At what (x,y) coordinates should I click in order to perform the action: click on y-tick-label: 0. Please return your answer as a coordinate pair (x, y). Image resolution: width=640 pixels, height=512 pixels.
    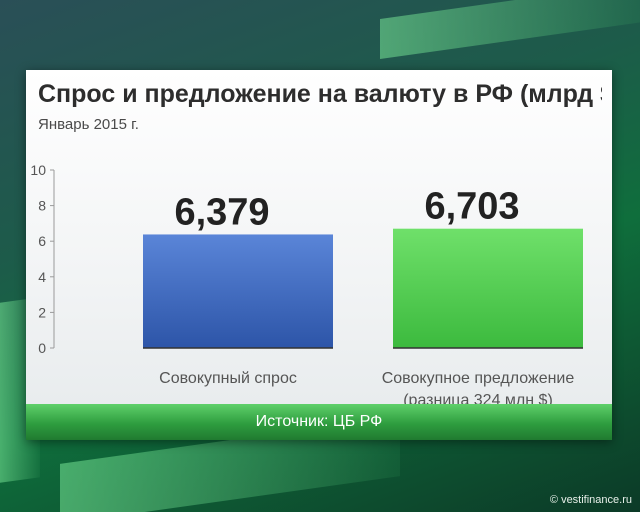
    Looking at the image, I should click on (42, 348).